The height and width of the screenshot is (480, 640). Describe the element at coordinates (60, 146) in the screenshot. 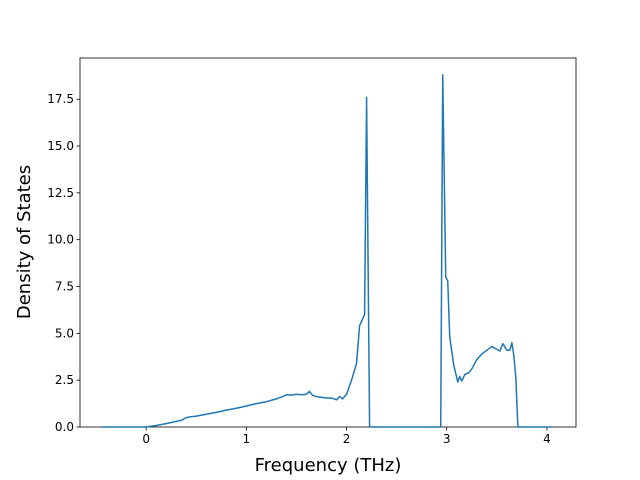

I see `y-tick-label: 15.0` at that location.